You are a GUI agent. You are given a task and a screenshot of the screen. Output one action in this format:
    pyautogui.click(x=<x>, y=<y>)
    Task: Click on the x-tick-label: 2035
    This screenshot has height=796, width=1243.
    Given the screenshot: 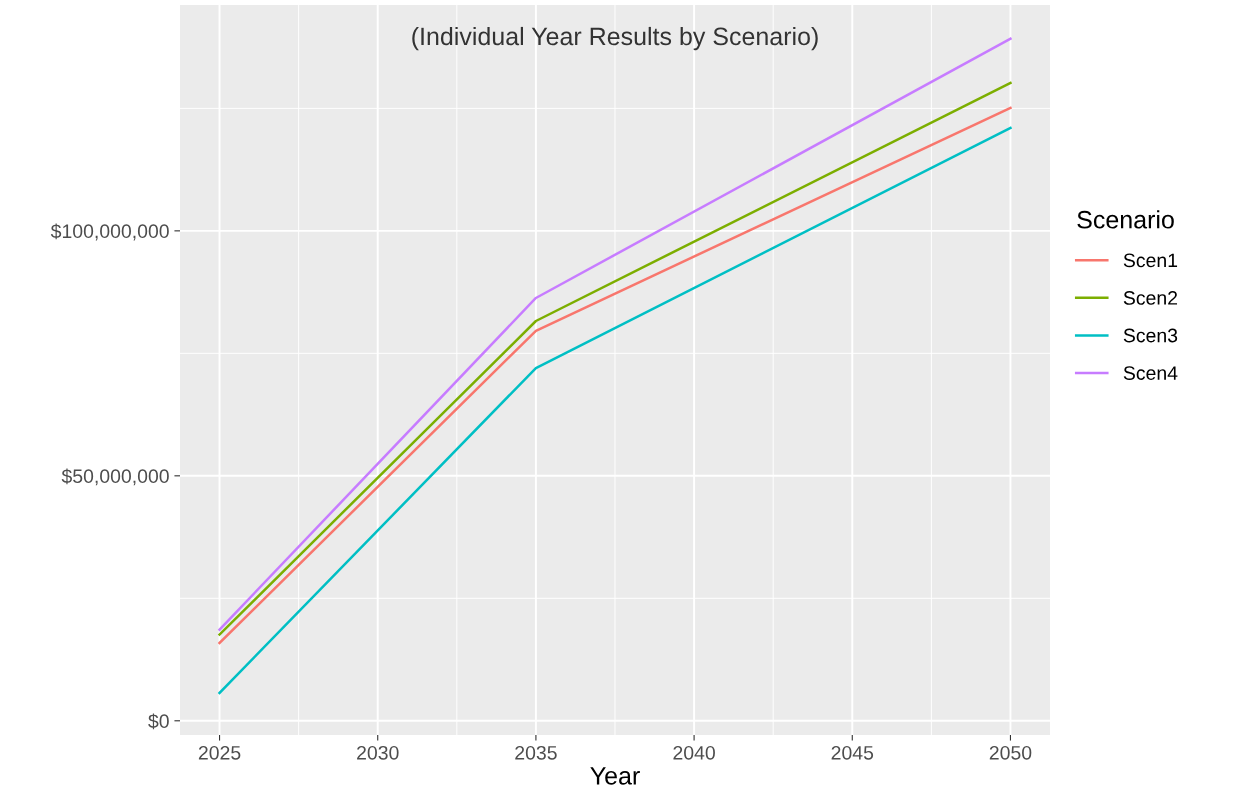 What is the action you would take?
    pyautogui.click(x=536, y=752)
    